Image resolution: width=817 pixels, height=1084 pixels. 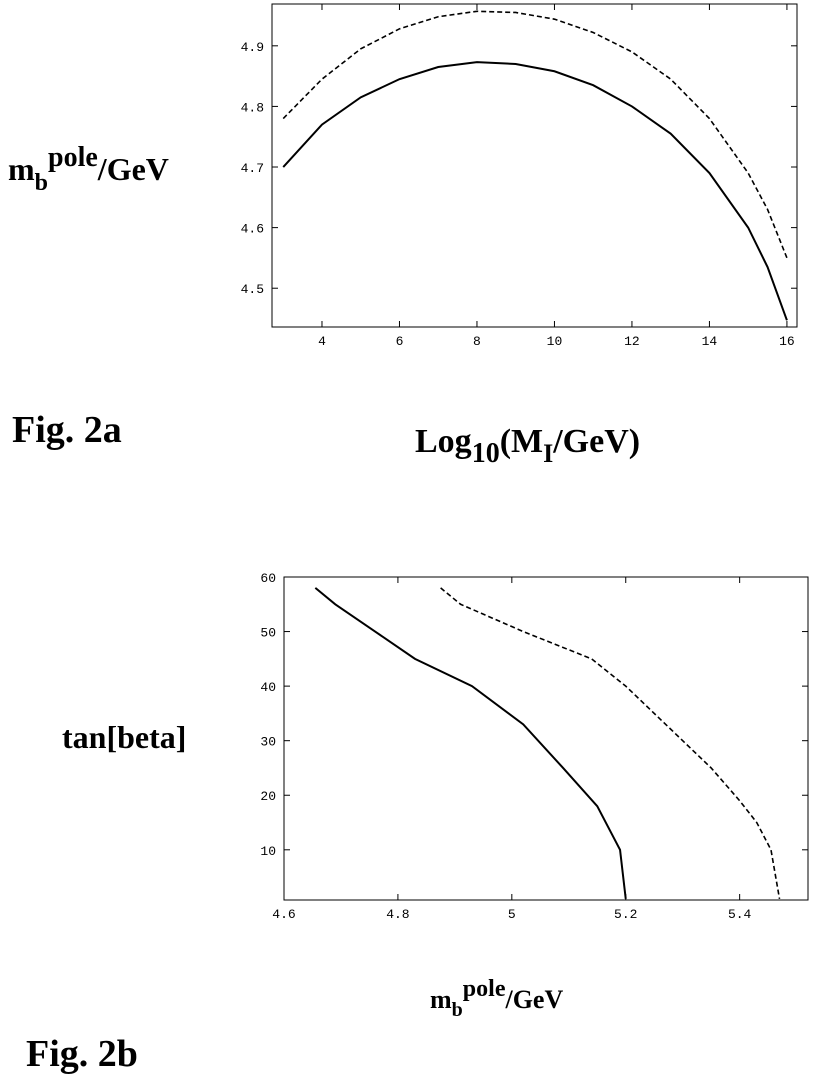 What do you see at coordinates (548, 453) in the screenshot?
I see `label-sub: I` at bounding box center [548, 453].